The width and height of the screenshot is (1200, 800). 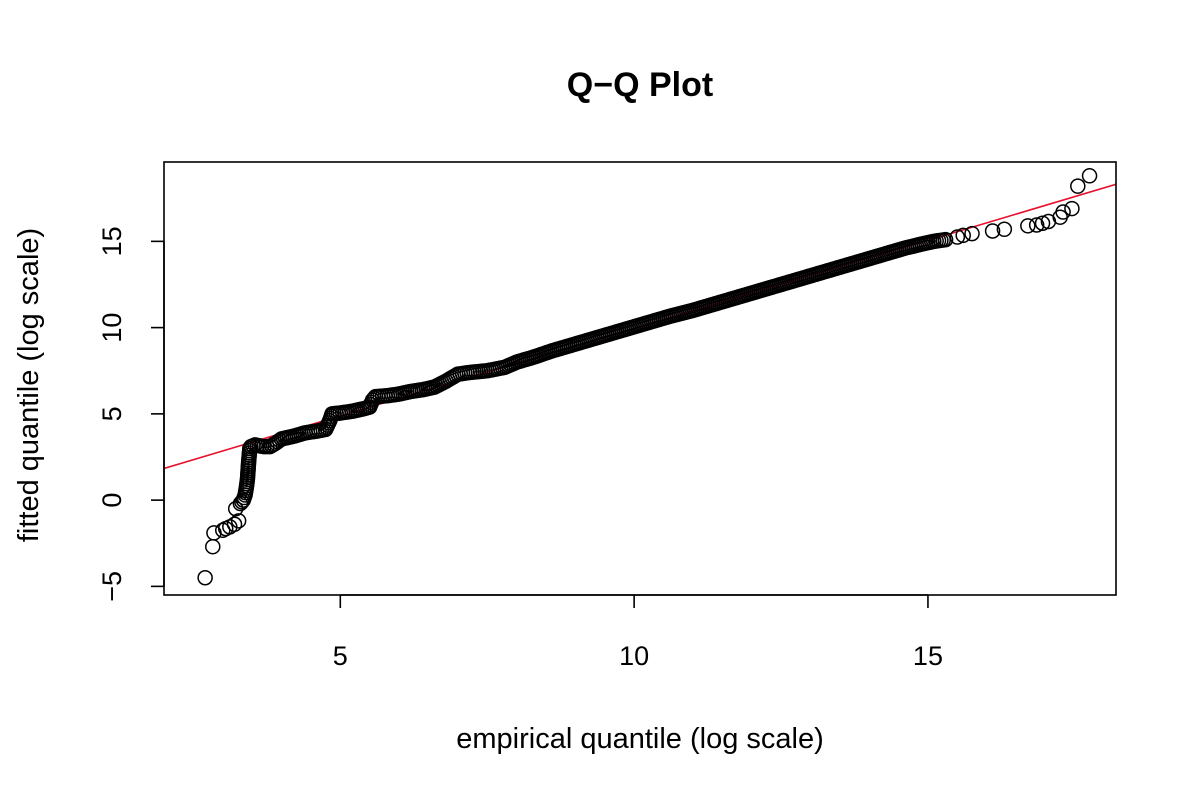 I want to click on y-axis-title: fitted quantile (log scale), so click(x=29, y=385).